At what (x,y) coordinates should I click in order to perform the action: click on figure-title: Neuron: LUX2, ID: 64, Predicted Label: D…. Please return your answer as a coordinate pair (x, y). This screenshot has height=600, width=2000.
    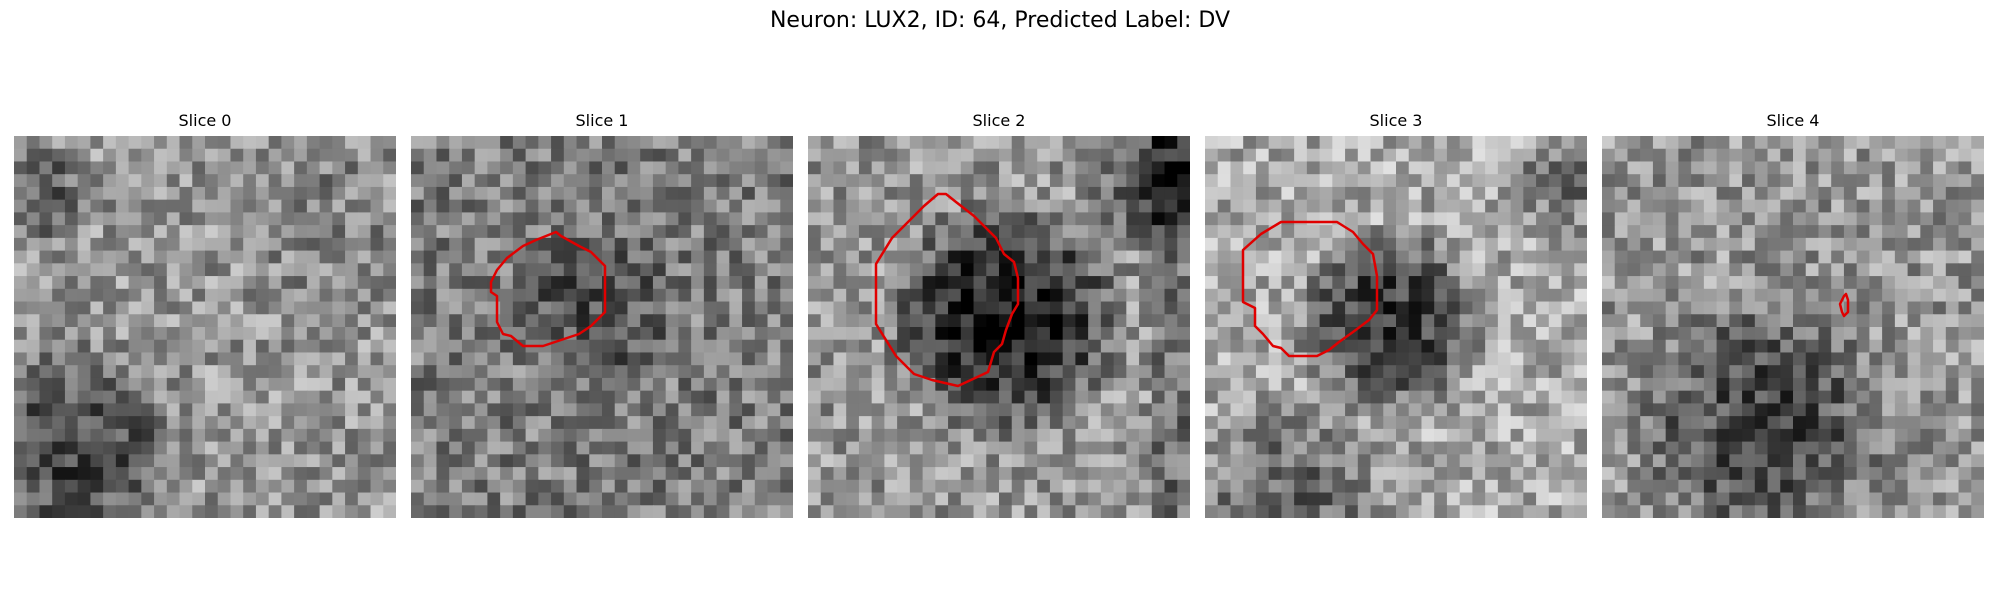
    Looking at the image, I should click on (1000, 20).